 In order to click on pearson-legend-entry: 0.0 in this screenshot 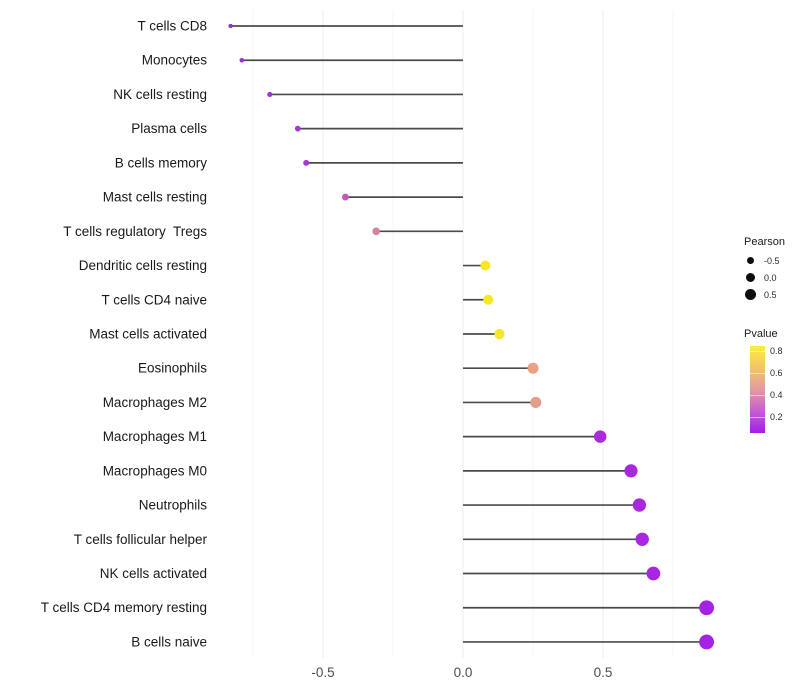, I will do `click(768, 277)`.